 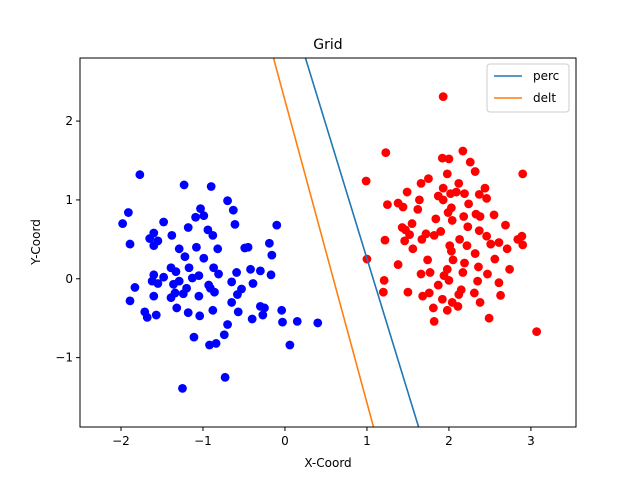 What do you see at coordinates (36, 242) in the screenshot?
I see `y-axis-label: Y-Coord` at bounding box center [36, 242].